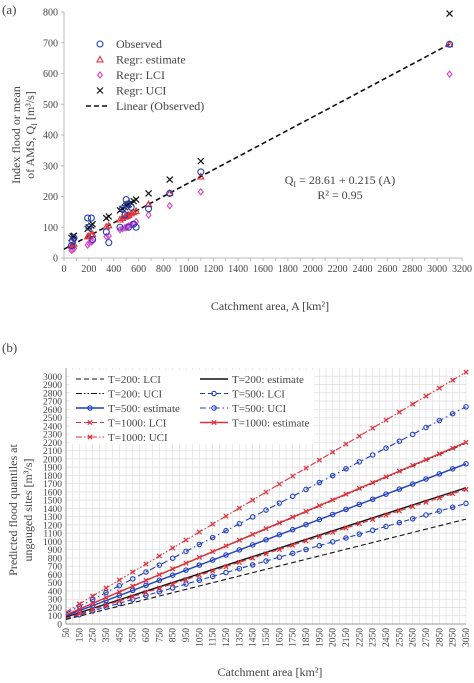 The image size is (474, 683). What do you see at coordinates (67, 633) in the screenshot?
I see `panel-b-x-tick-label: 50` at bounding box center [67, 633].